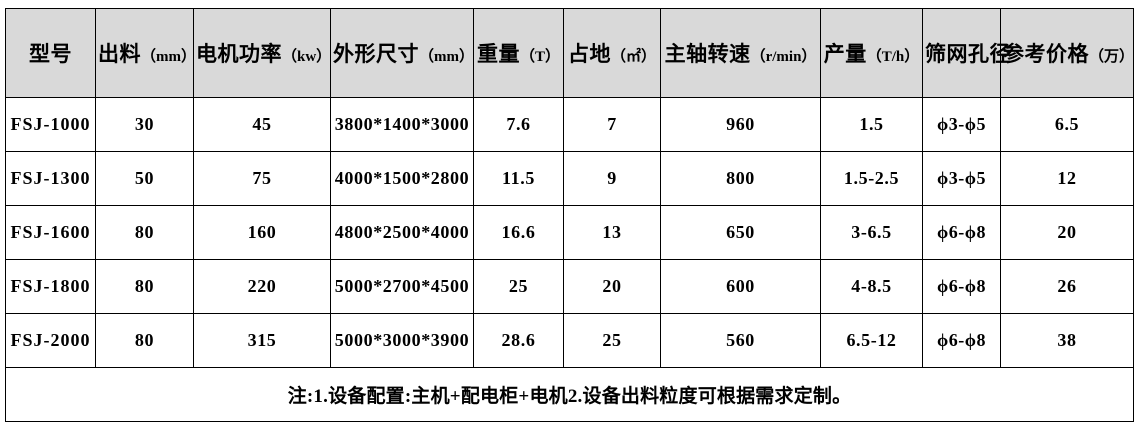  What do you see at coordinates (740, 178) in the screenshot?
I see `cell-spindle-speed: 800` at bounding box center [740, 178].